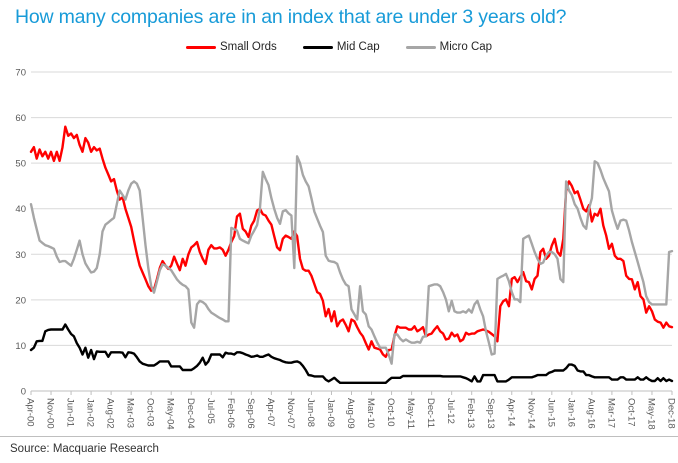 The image size is (678, 463). I want to click on x-tick-label-Jan-02: Jan-02, so click(90, 412).